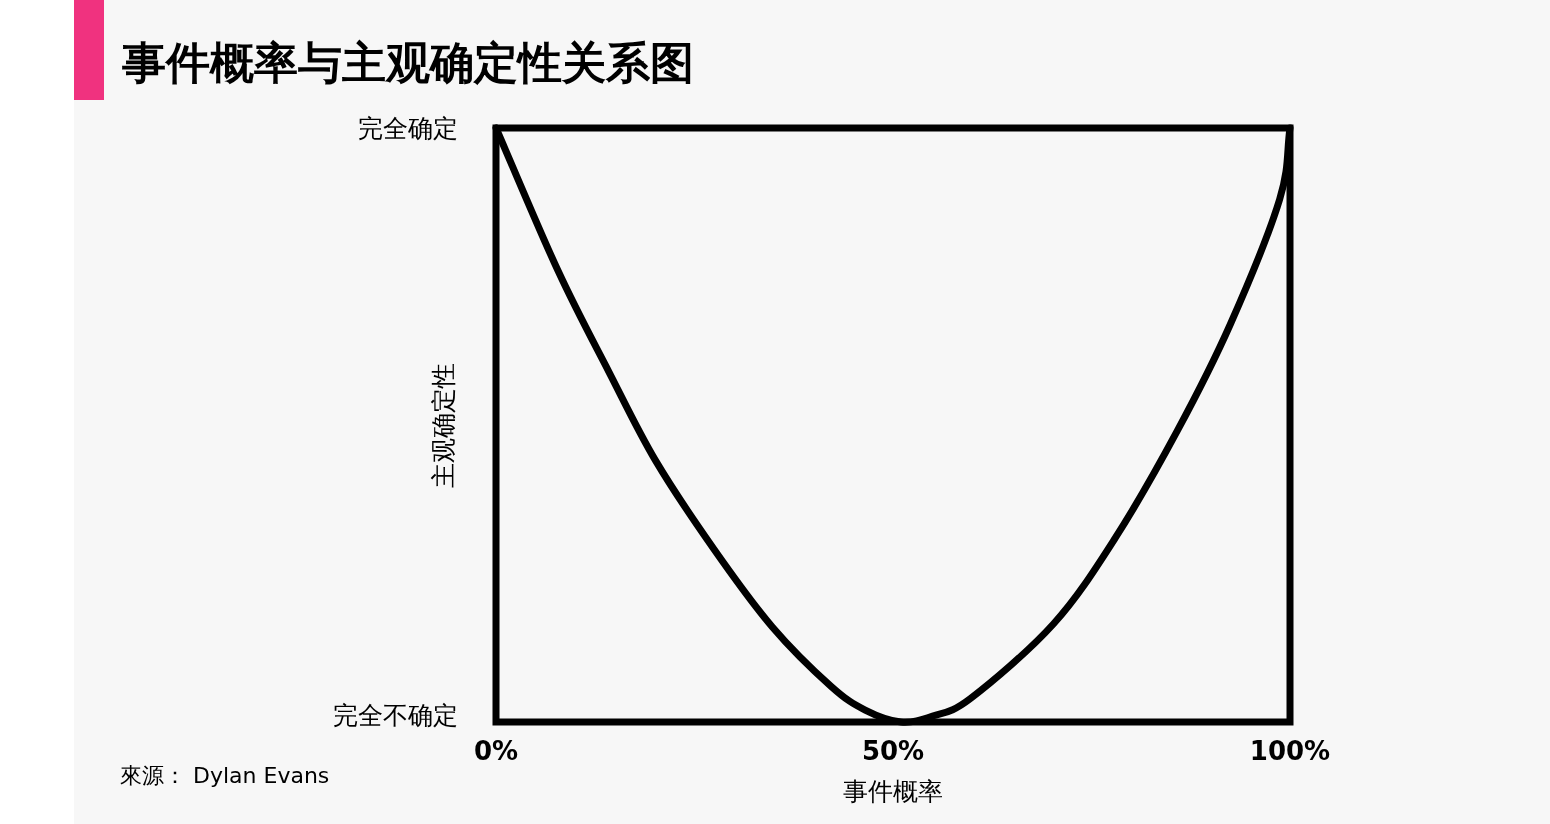 This screenshot has width=1550, height=824. I want to click on text: 來源： Dylan Evans, so click(225, 775).